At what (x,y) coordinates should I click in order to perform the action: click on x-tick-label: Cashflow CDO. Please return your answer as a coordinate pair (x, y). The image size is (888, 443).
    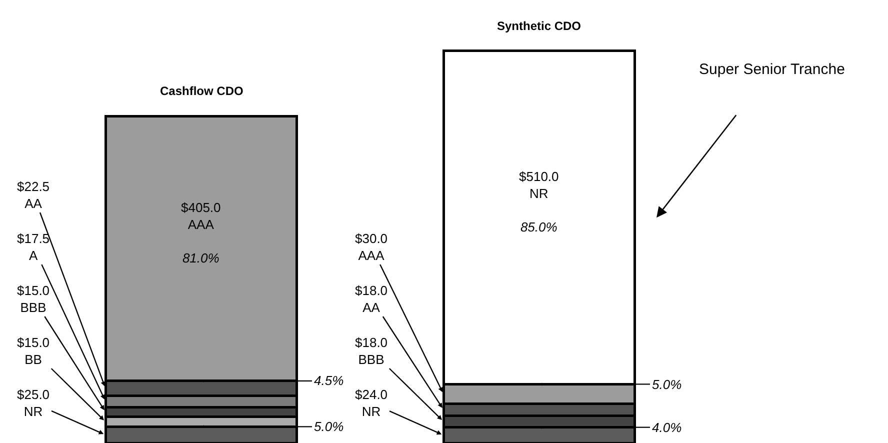
    Looking at the image, I should click on (202, 91).